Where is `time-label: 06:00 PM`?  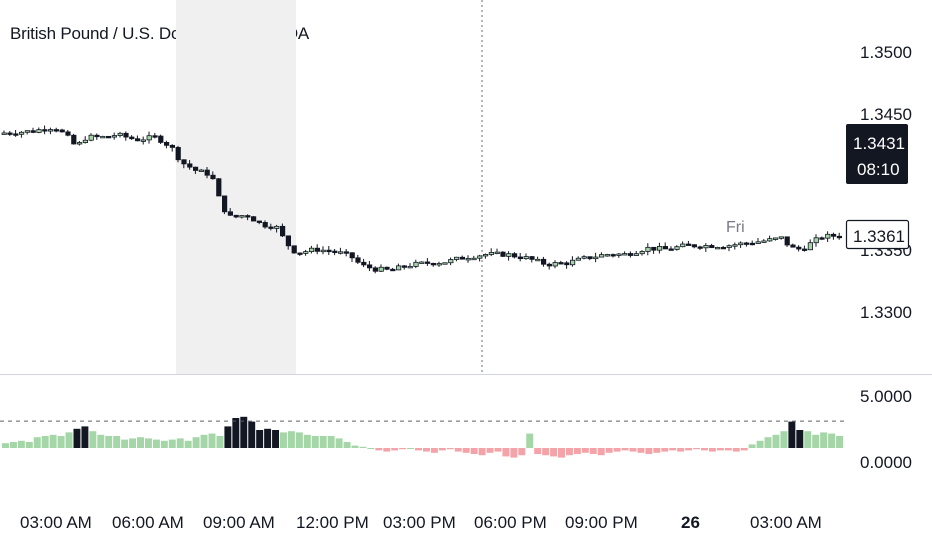 time-label: 06:00 PM is located at coordinates (510, 522).